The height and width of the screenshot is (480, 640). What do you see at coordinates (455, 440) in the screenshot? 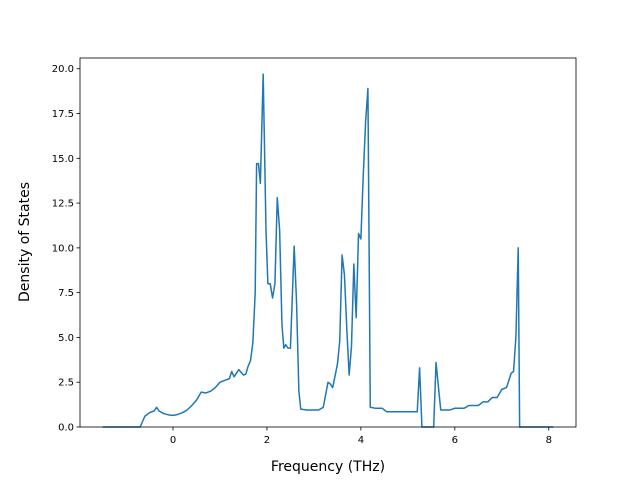
I see `x-tick-label: 6` at bounding box center [455, 440].